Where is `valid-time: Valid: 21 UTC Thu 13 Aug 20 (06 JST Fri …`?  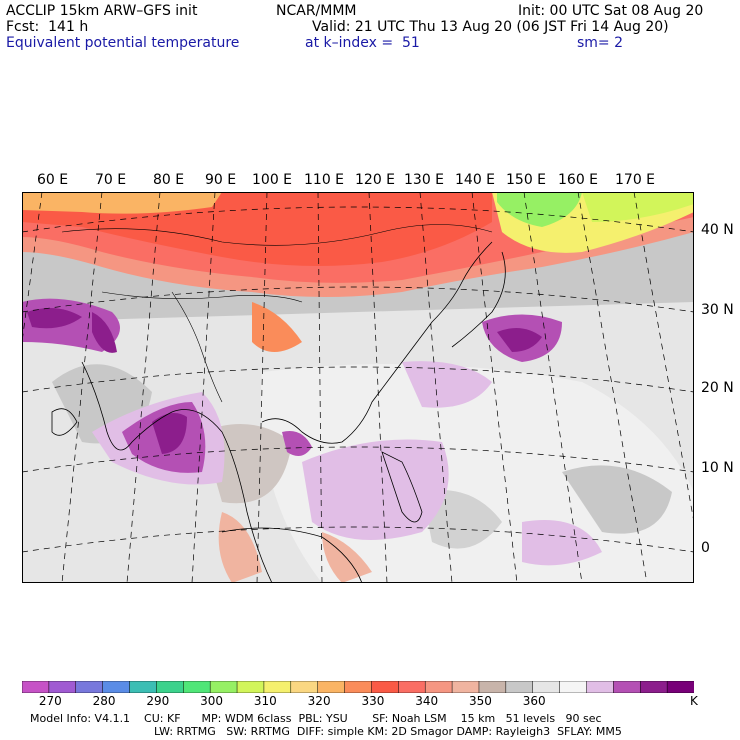 valid-time: Valid: 21 UTC Thu 13 Aug 20 (06 JST Fri … is located at coordinates (490, 27).